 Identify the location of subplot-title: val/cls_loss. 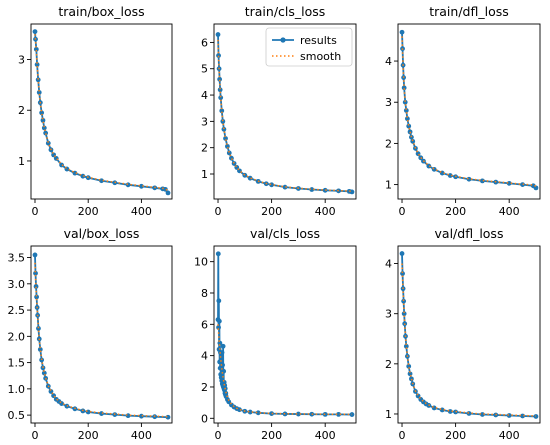
(285, 233).